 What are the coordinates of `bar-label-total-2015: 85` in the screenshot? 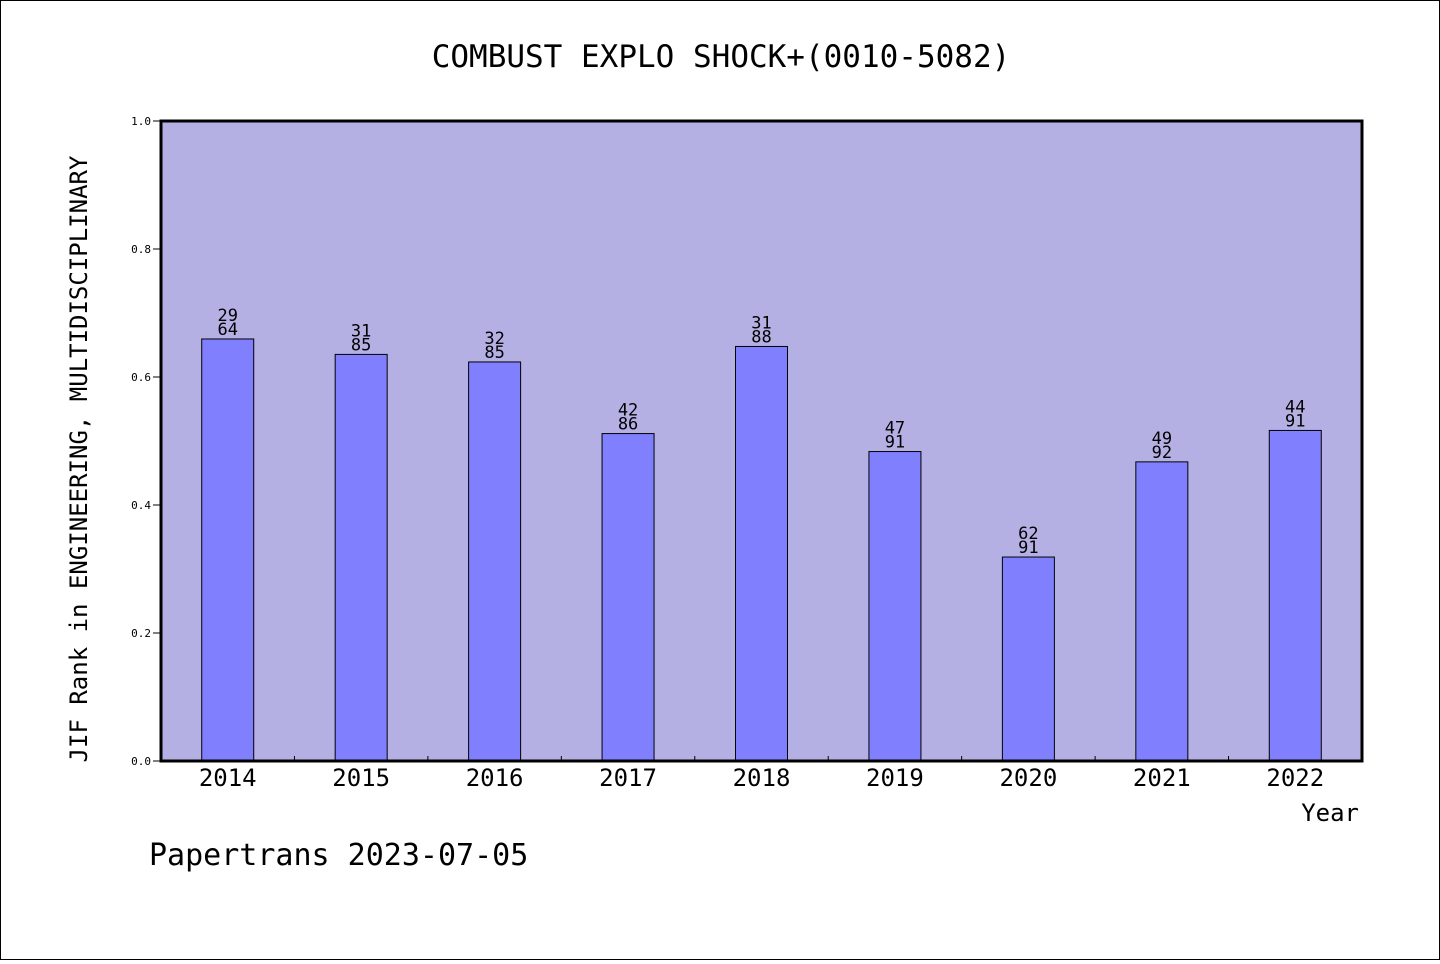 It's located at (361, 345).